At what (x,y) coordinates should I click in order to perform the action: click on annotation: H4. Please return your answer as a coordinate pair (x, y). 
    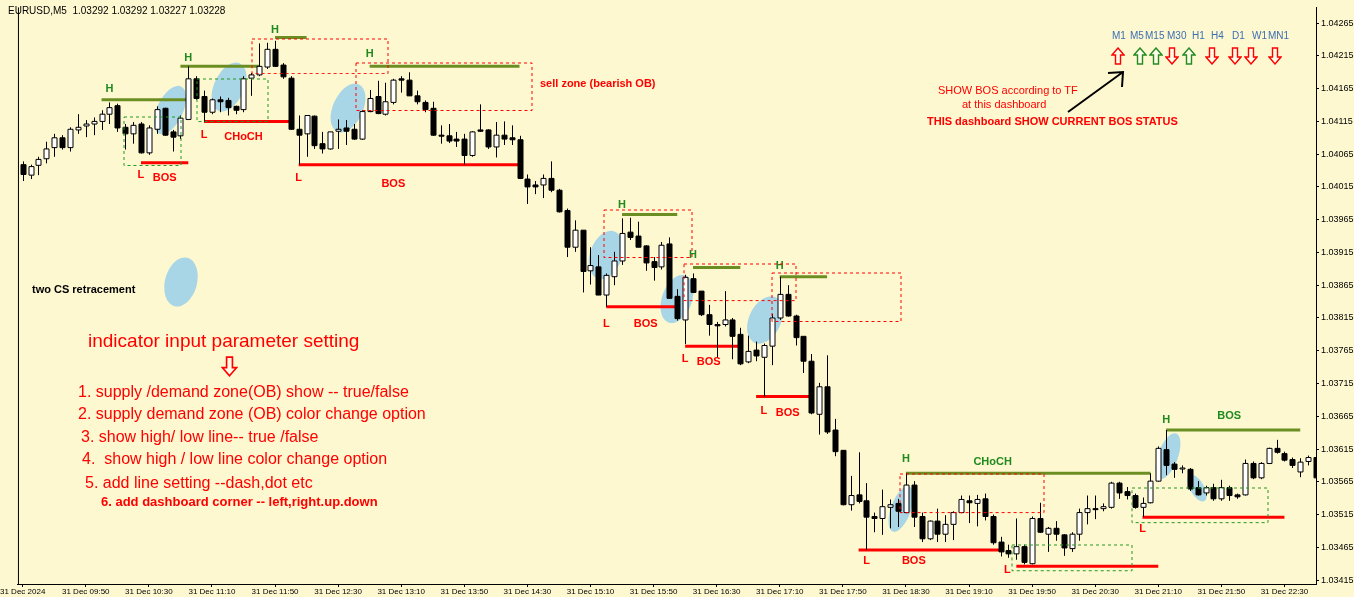
    Looking at the image, I should click on (1217, 36).